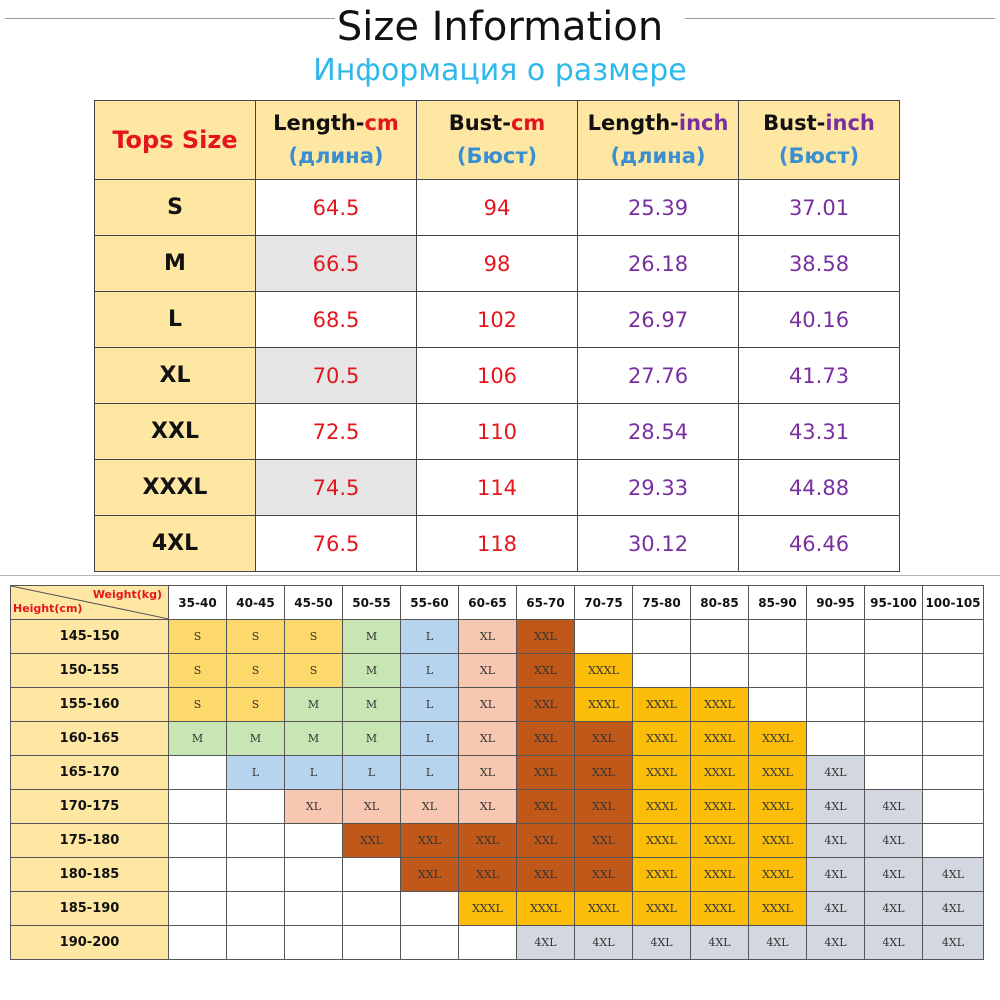  I want to click on column-header-unit: inch, so click(850, 123).